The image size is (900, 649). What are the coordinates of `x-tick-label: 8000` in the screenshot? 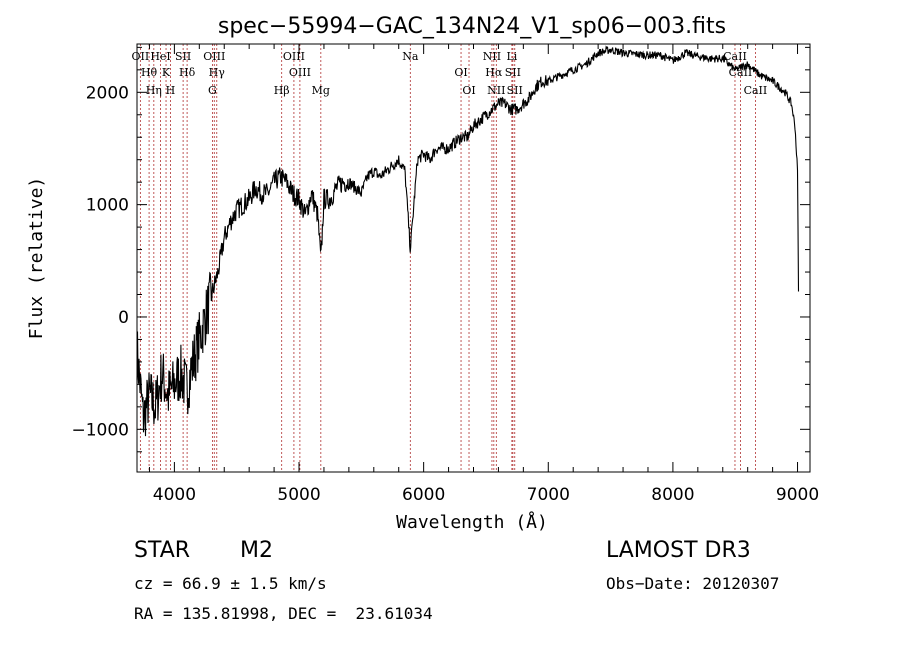 It's located at (672, 495).